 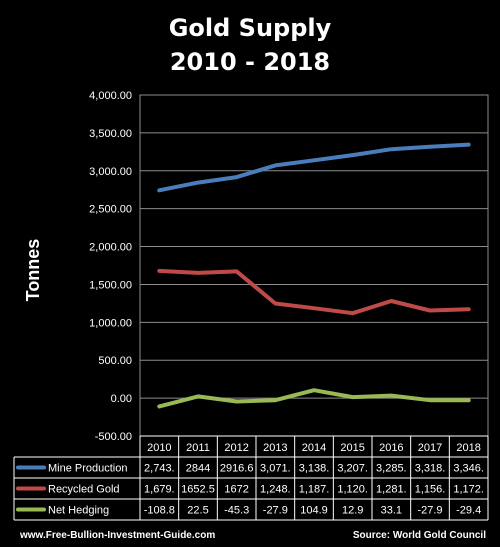 What do you see at coordinates (430, 448) in the screenshot?
I see `x-tick-label: 2017` at bounding box center [430, 448].